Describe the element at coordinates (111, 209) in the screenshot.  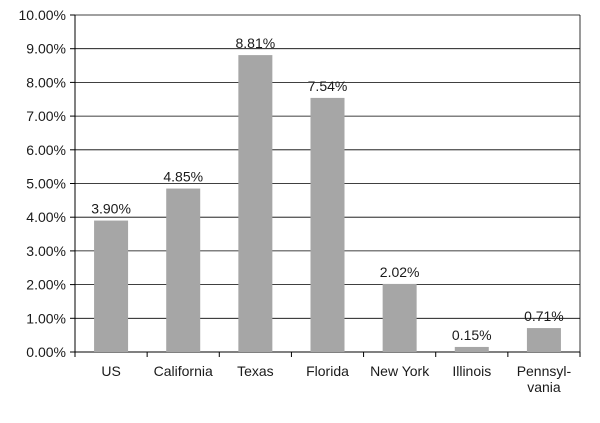
I see `data-label: 3.90%` at that location.